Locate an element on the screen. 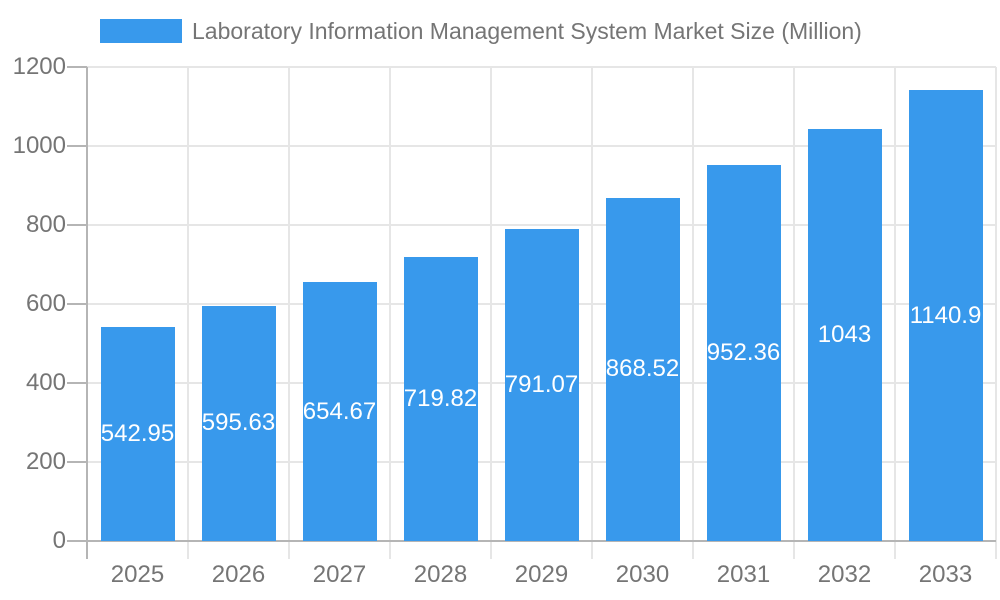  bar-value-label: 654.67 is located at coordinates (339, 411).